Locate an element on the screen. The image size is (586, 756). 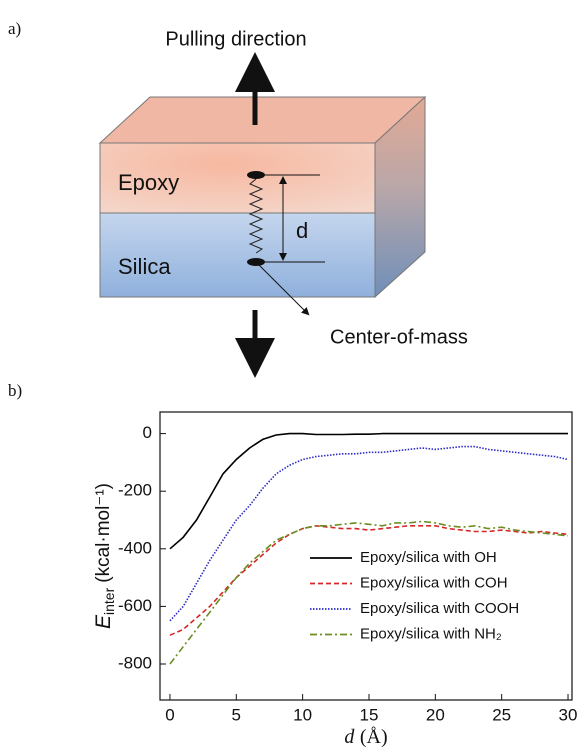
epoxy-layer is located at coordinates (237, 178).